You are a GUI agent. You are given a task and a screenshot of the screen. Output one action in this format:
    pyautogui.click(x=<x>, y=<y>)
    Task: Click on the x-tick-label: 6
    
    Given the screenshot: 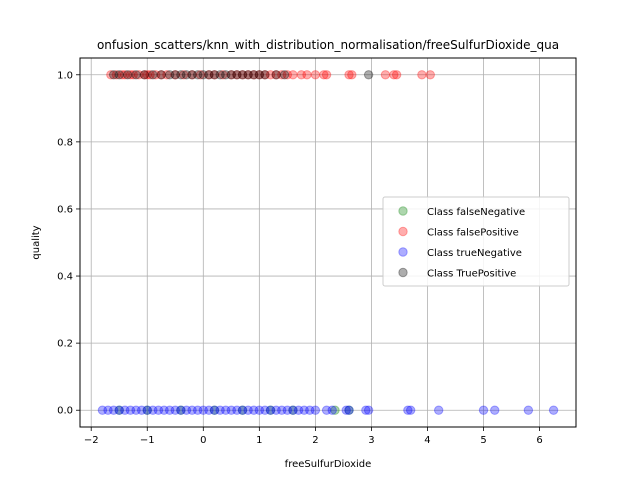 What is the action you would take?
    pyautogui.click(x=539, y=440)
    